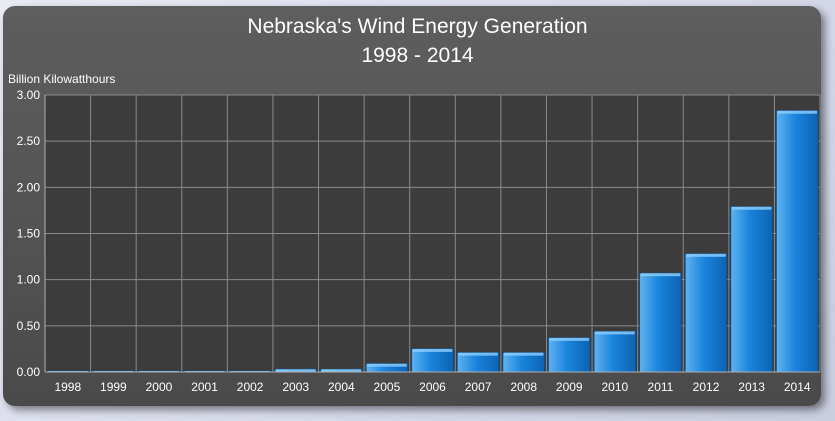 This screenshot has width=835, height=421. Describe the element at coordinates (29, 234) in the screenshot. I see `y-tick-label: 1.50` at that location.